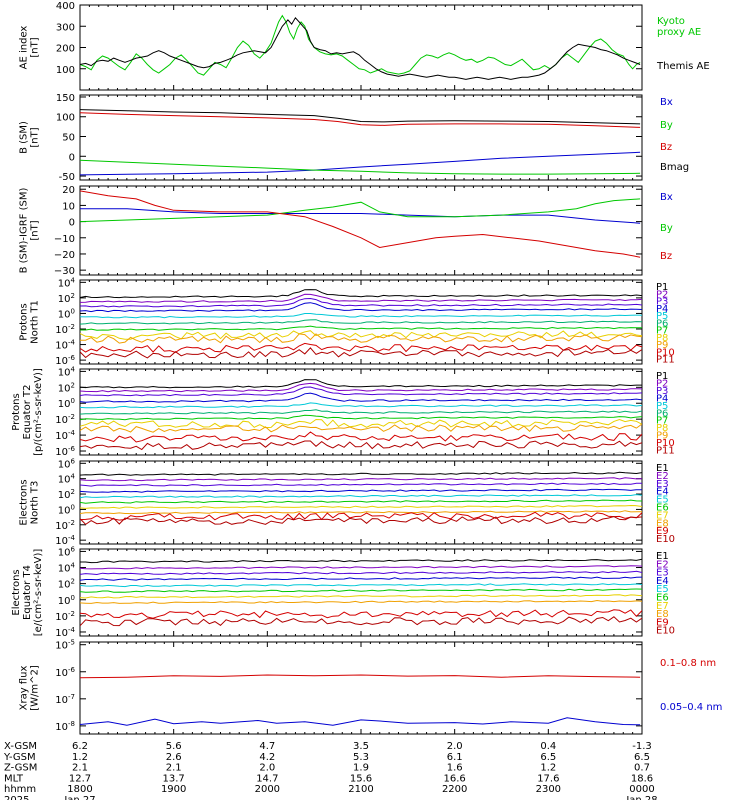 This screenshot has height=800, width=750. I want to click on footer-row-label: Z-GSM, so click(20, 768).